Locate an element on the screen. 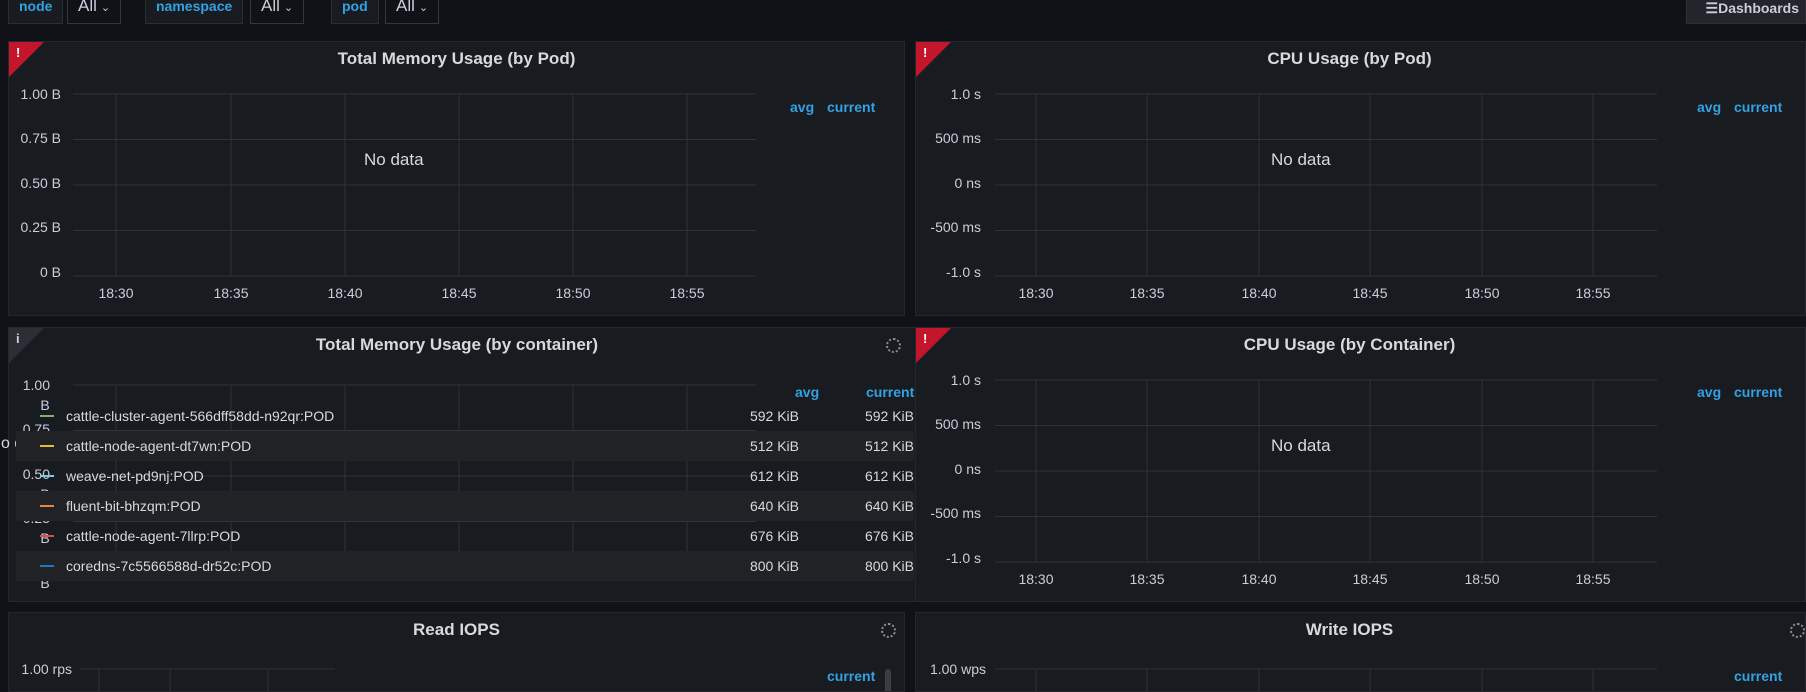 The height and width of the screenshot is (692, 1806). series-name: cattle-node-agent-7llrp:POD is located at coordinates (153, 536).